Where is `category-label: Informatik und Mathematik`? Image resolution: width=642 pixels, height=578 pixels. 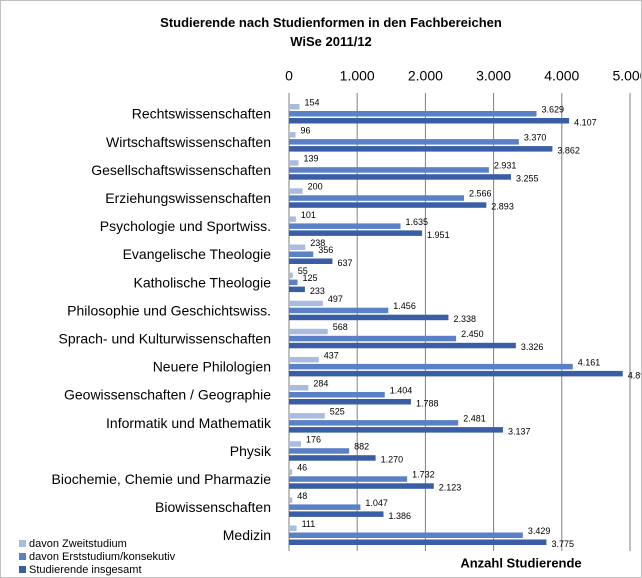 category-label: Informatik und Mathematik is located at coordinates (189, 423).